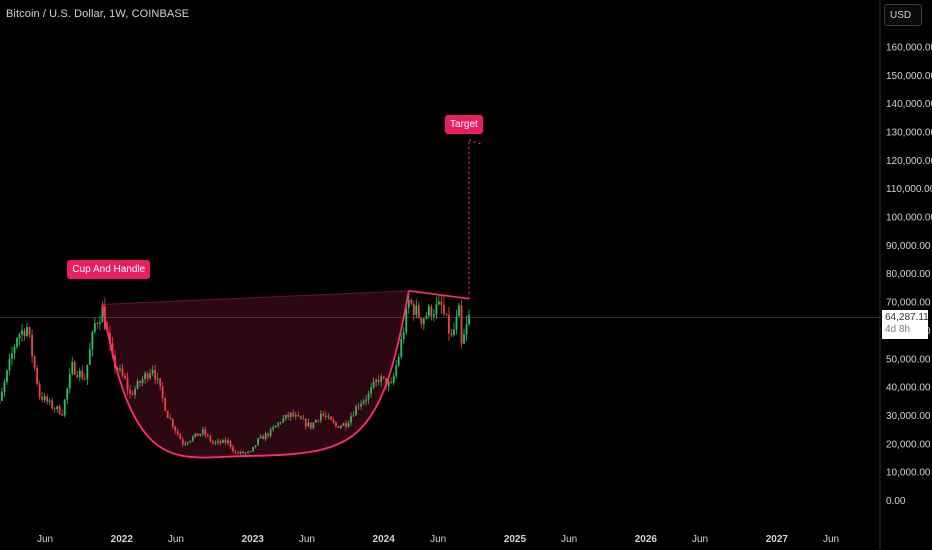 The width and height of the screenshot is (932, 550). Describe the element at coordinates (515, 539) in the screenshot. I see `x-tick-label: 2025` at that location.